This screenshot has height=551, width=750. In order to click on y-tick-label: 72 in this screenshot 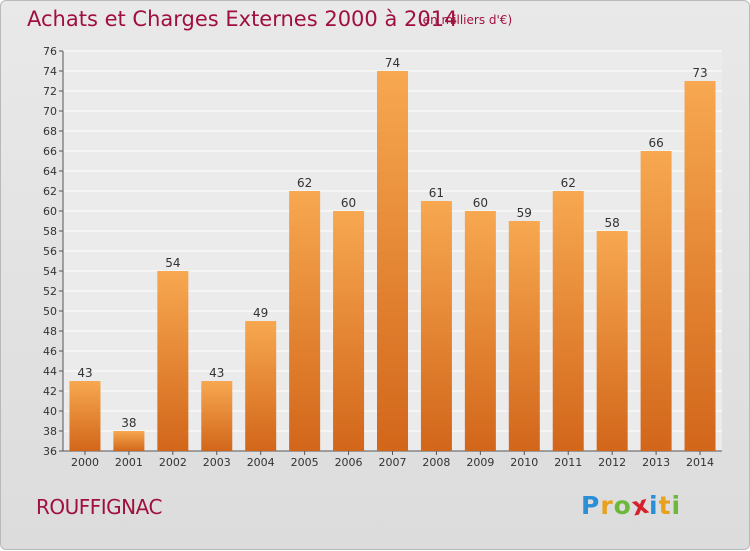, I will do `click(50, 91)`.